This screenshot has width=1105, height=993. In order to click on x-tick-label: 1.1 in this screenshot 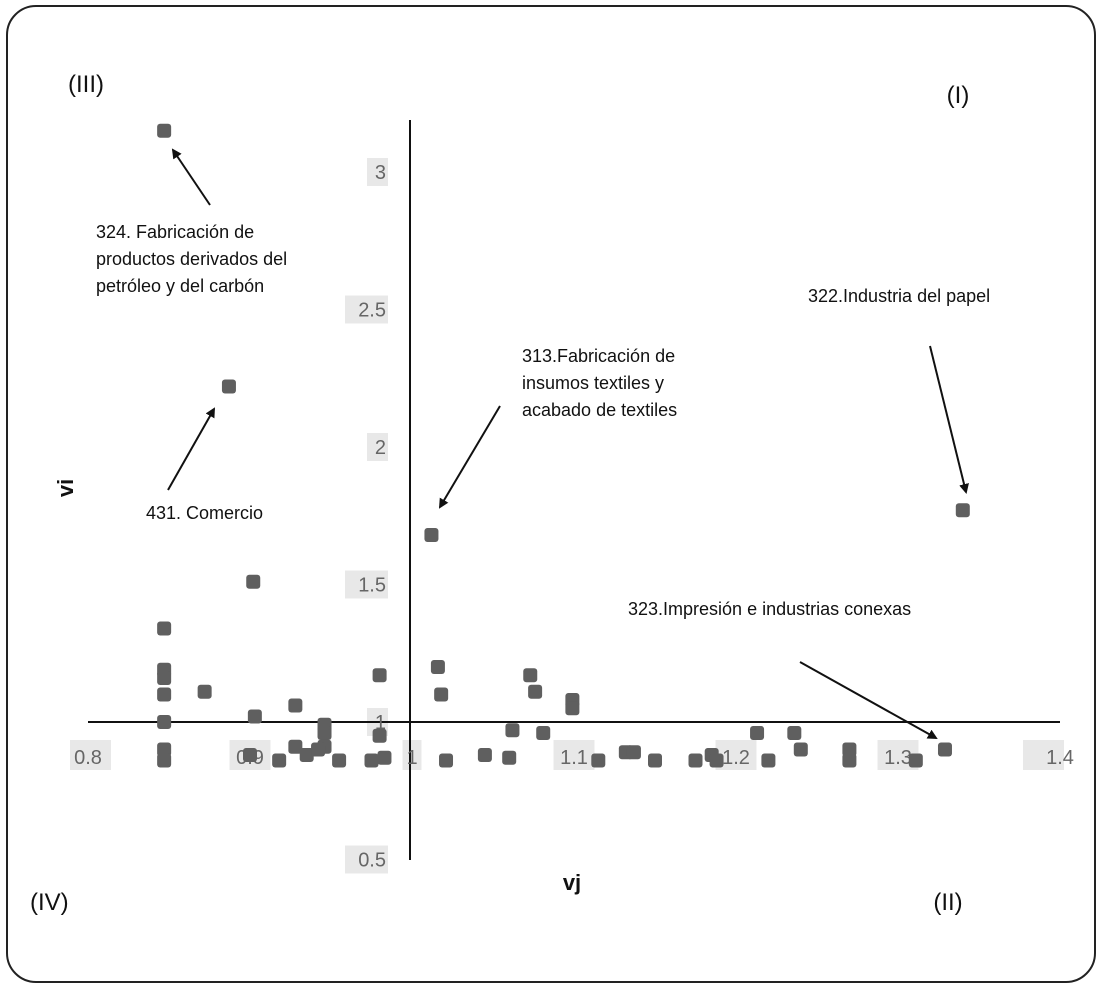, I will do `click(574, 758)`.